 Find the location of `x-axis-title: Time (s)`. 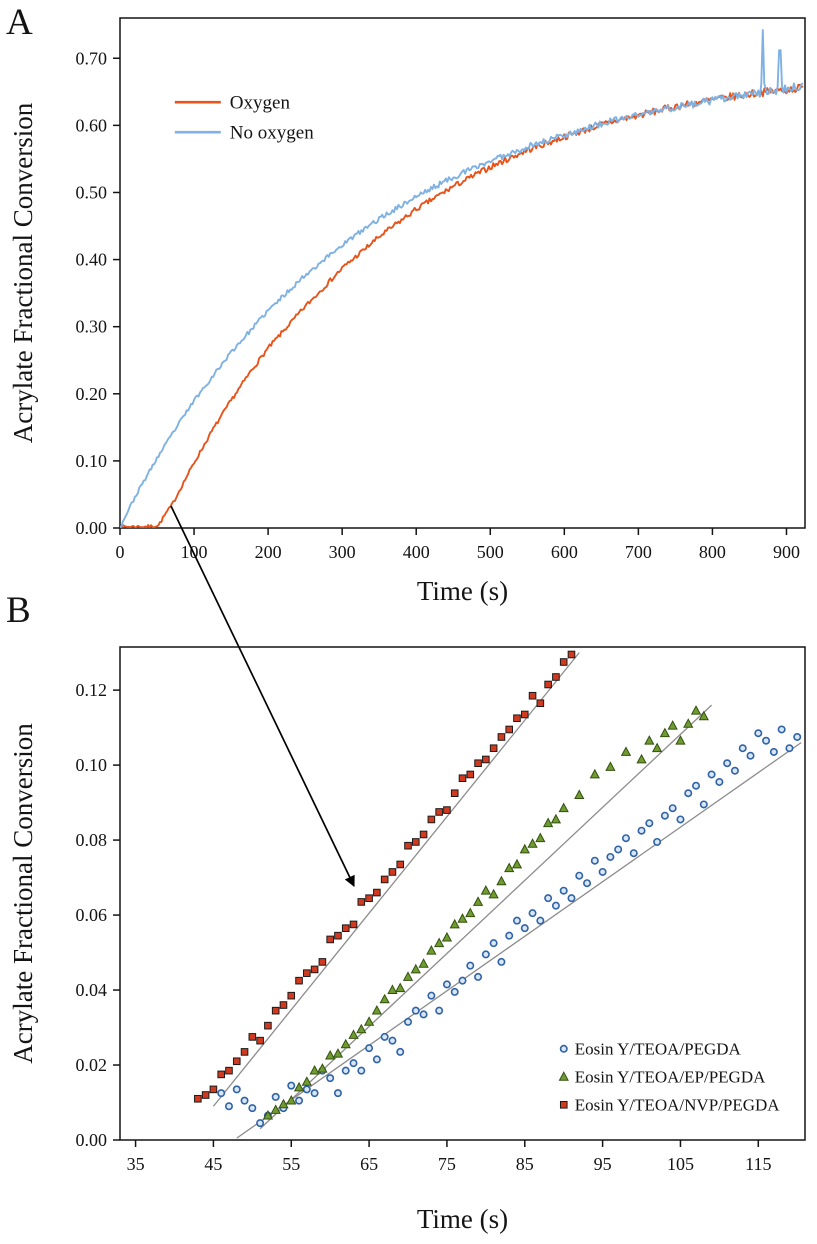

x-axis-title: Time (s) is located at coordinates (462, 1219).